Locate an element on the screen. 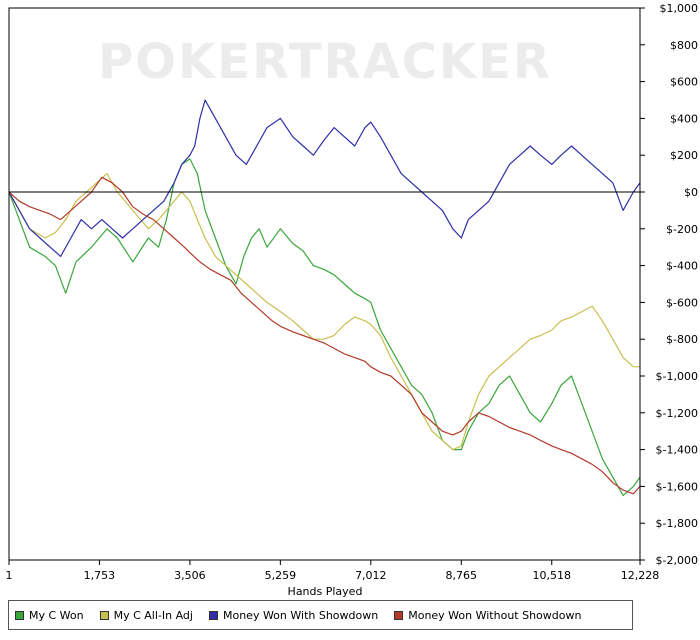  x-tick-label: 8,765 is located at coordinates (462, 575).